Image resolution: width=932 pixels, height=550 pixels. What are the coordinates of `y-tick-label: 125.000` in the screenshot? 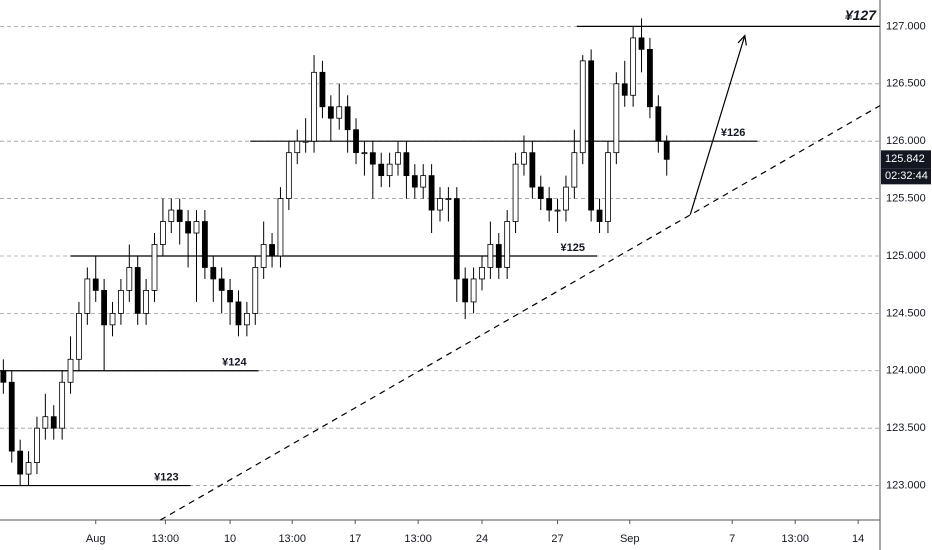 It's located at (906, 256).